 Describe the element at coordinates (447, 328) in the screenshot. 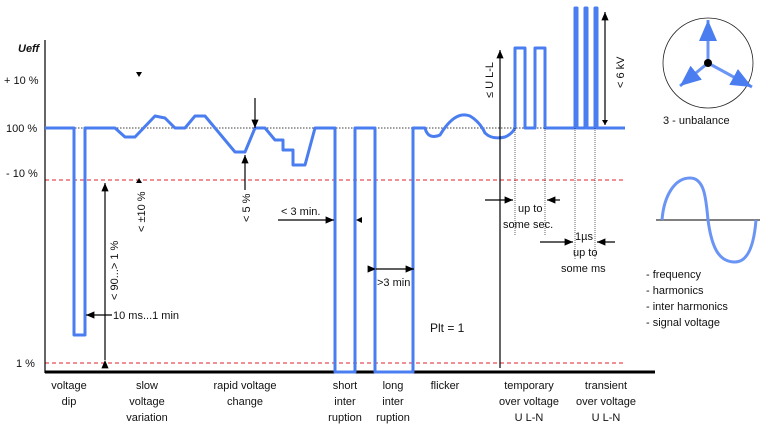

I see `flicker-label: Plt = 1` at that location.